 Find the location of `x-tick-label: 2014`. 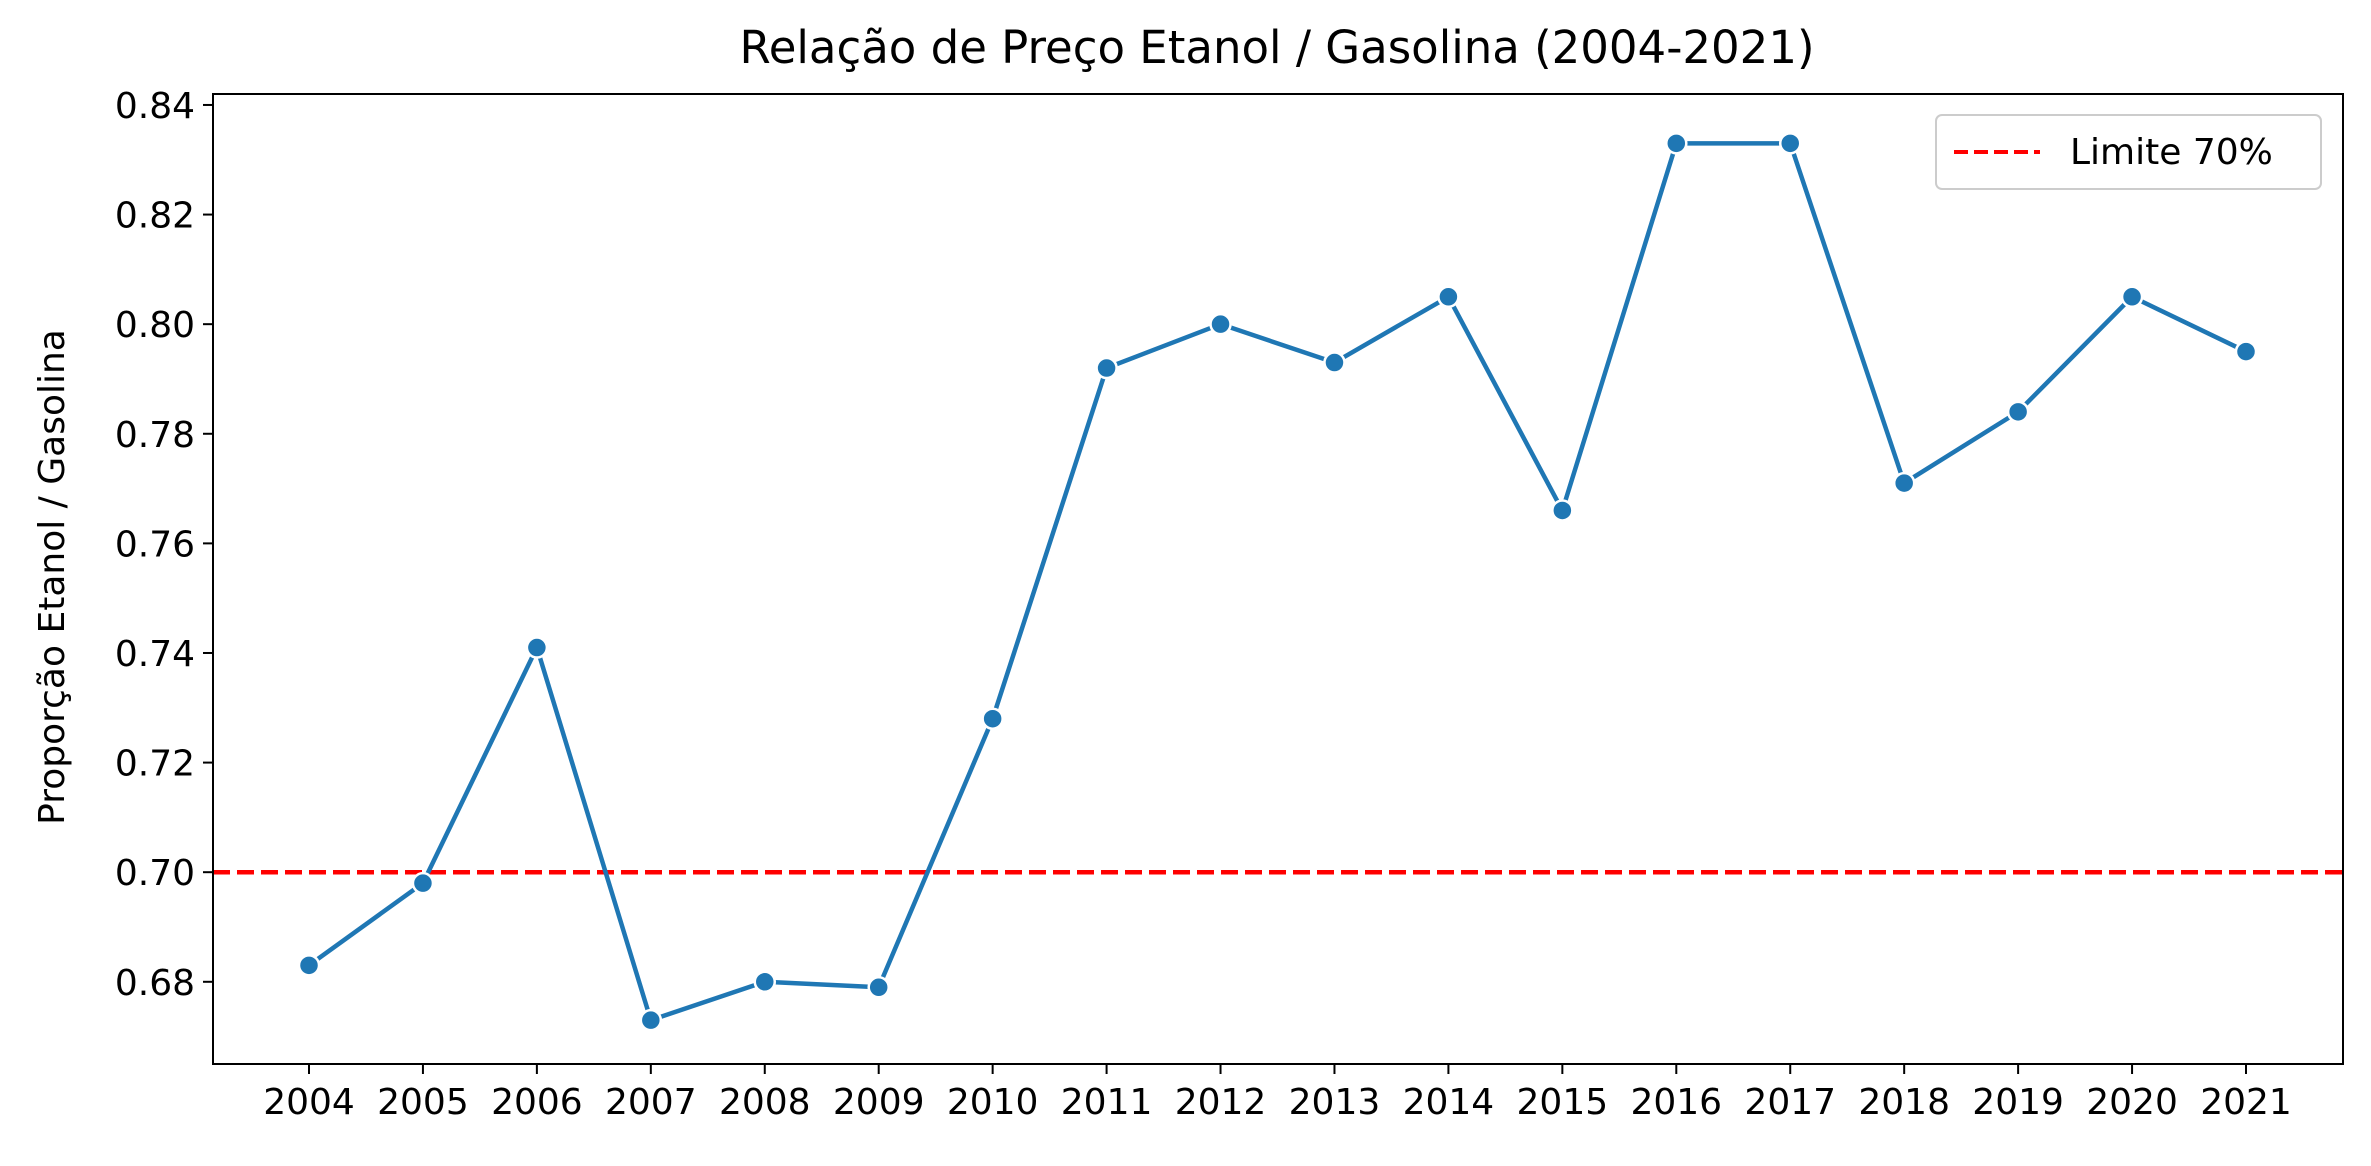

x-tick-label: 2014 is located at coordinates (1449, 1102).